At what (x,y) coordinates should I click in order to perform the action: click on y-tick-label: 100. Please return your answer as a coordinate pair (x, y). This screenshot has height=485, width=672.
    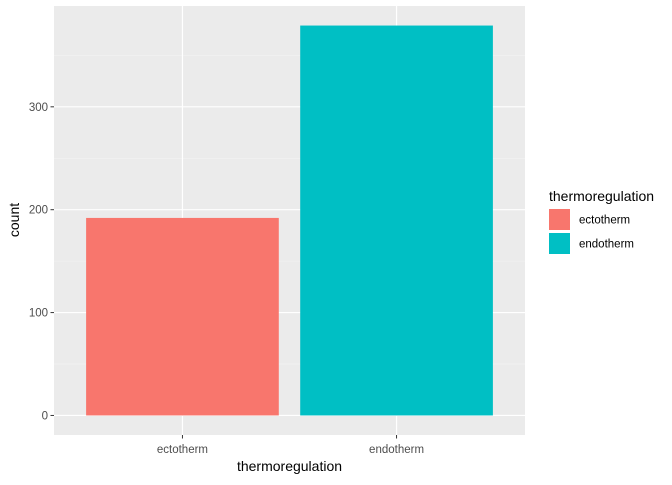
    Looking at the image, I should click on (38, 314).